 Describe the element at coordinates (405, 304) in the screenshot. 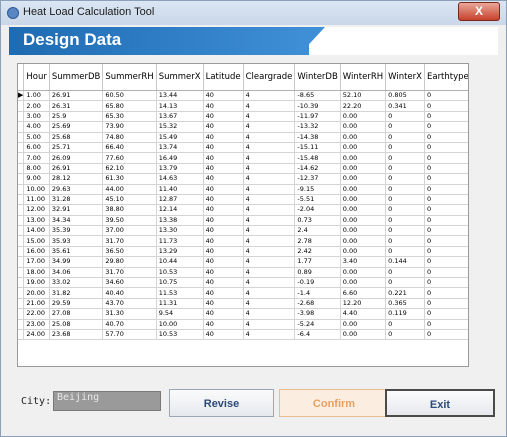

I see `table-cell: 0.365` at that location.